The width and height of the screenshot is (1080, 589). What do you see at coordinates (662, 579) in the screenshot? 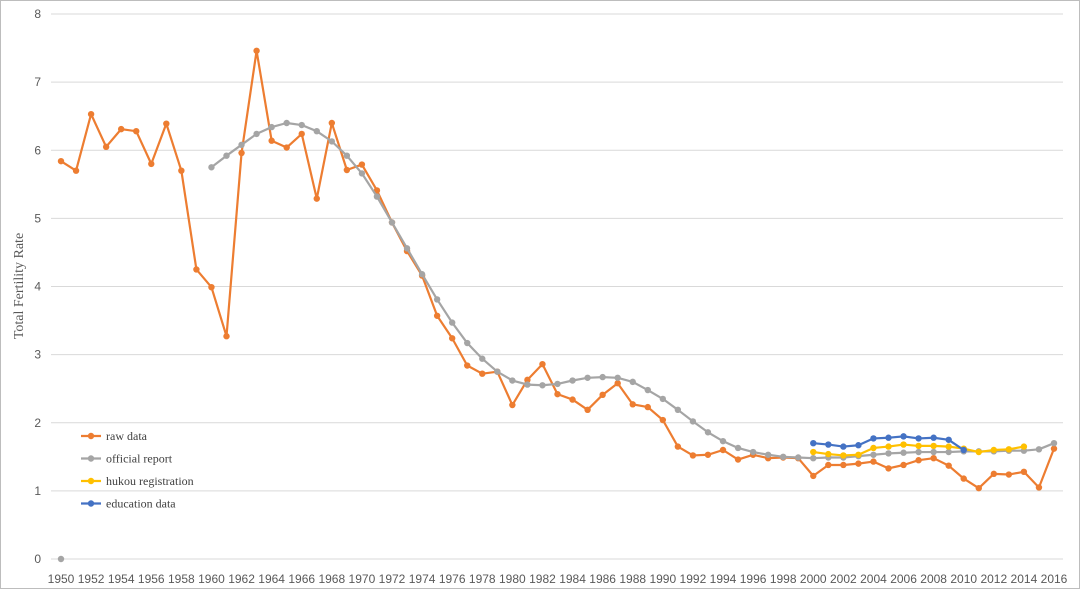
I see `x-tick-1990: 1990` at bounding box center [662, 579].